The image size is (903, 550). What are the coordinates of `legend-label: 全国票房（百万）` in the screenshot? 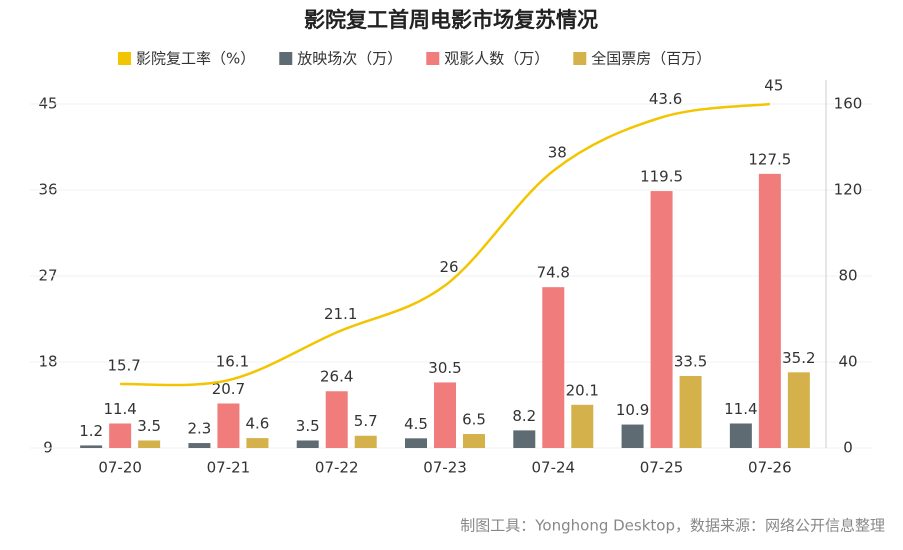 It's located at (651, 59).